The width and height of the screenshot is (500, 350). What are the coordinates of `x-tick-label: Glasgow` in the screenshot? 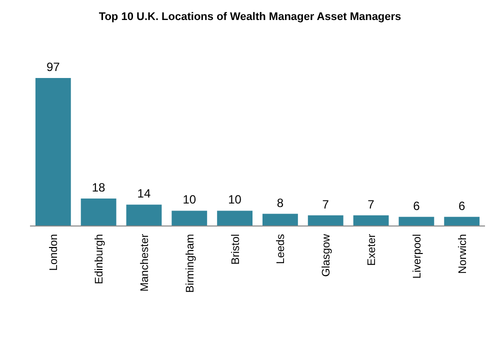 It's located at (326, 255).